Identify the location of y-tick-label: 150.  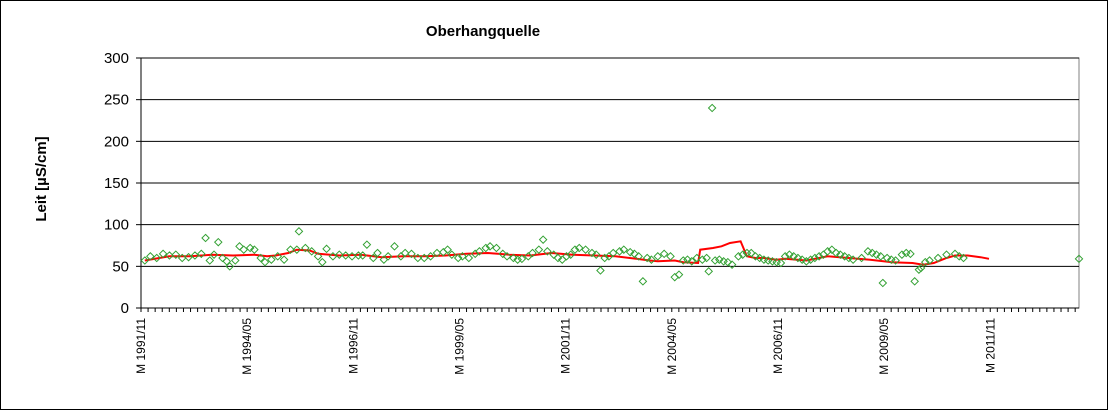
(116, 183).